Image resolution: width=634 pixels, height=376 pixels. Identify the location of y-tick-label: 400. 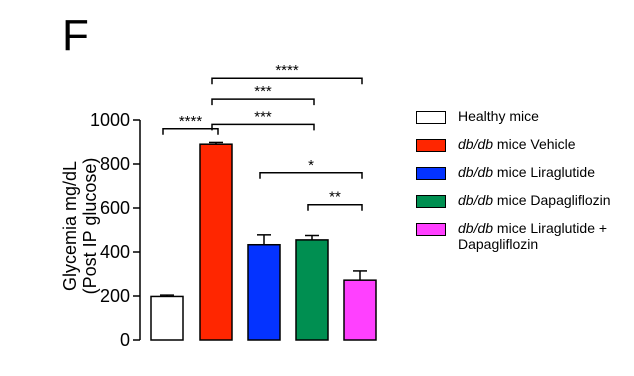
(115, 252).